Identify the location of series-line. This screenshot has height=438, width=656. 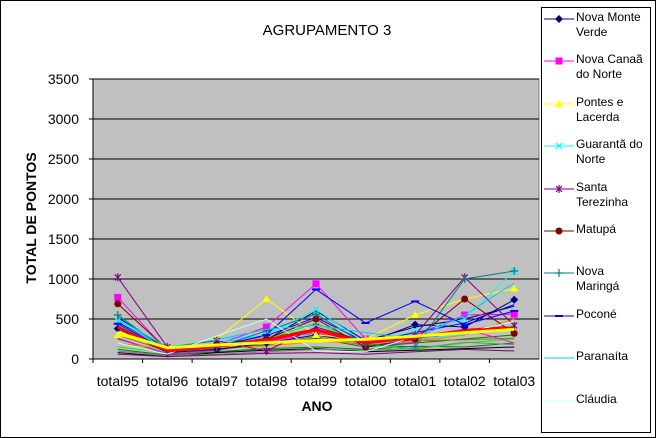
(316, 315).